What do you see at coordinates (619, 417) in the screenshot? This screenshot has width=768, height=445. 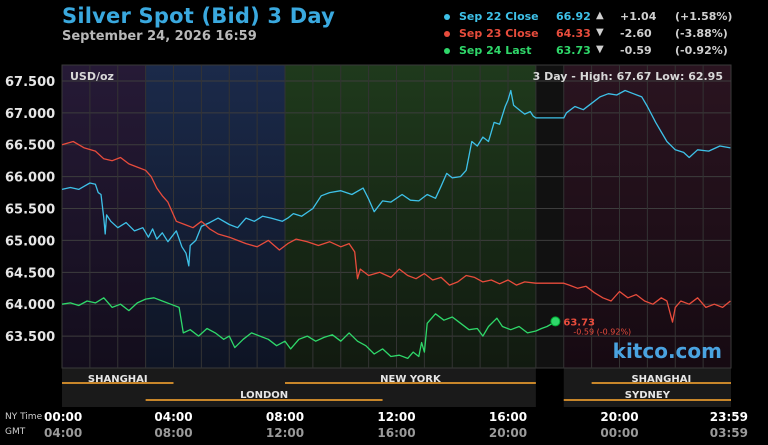 I see `x-tick-label-ny: 20:00` at bounding box center [619, 417].